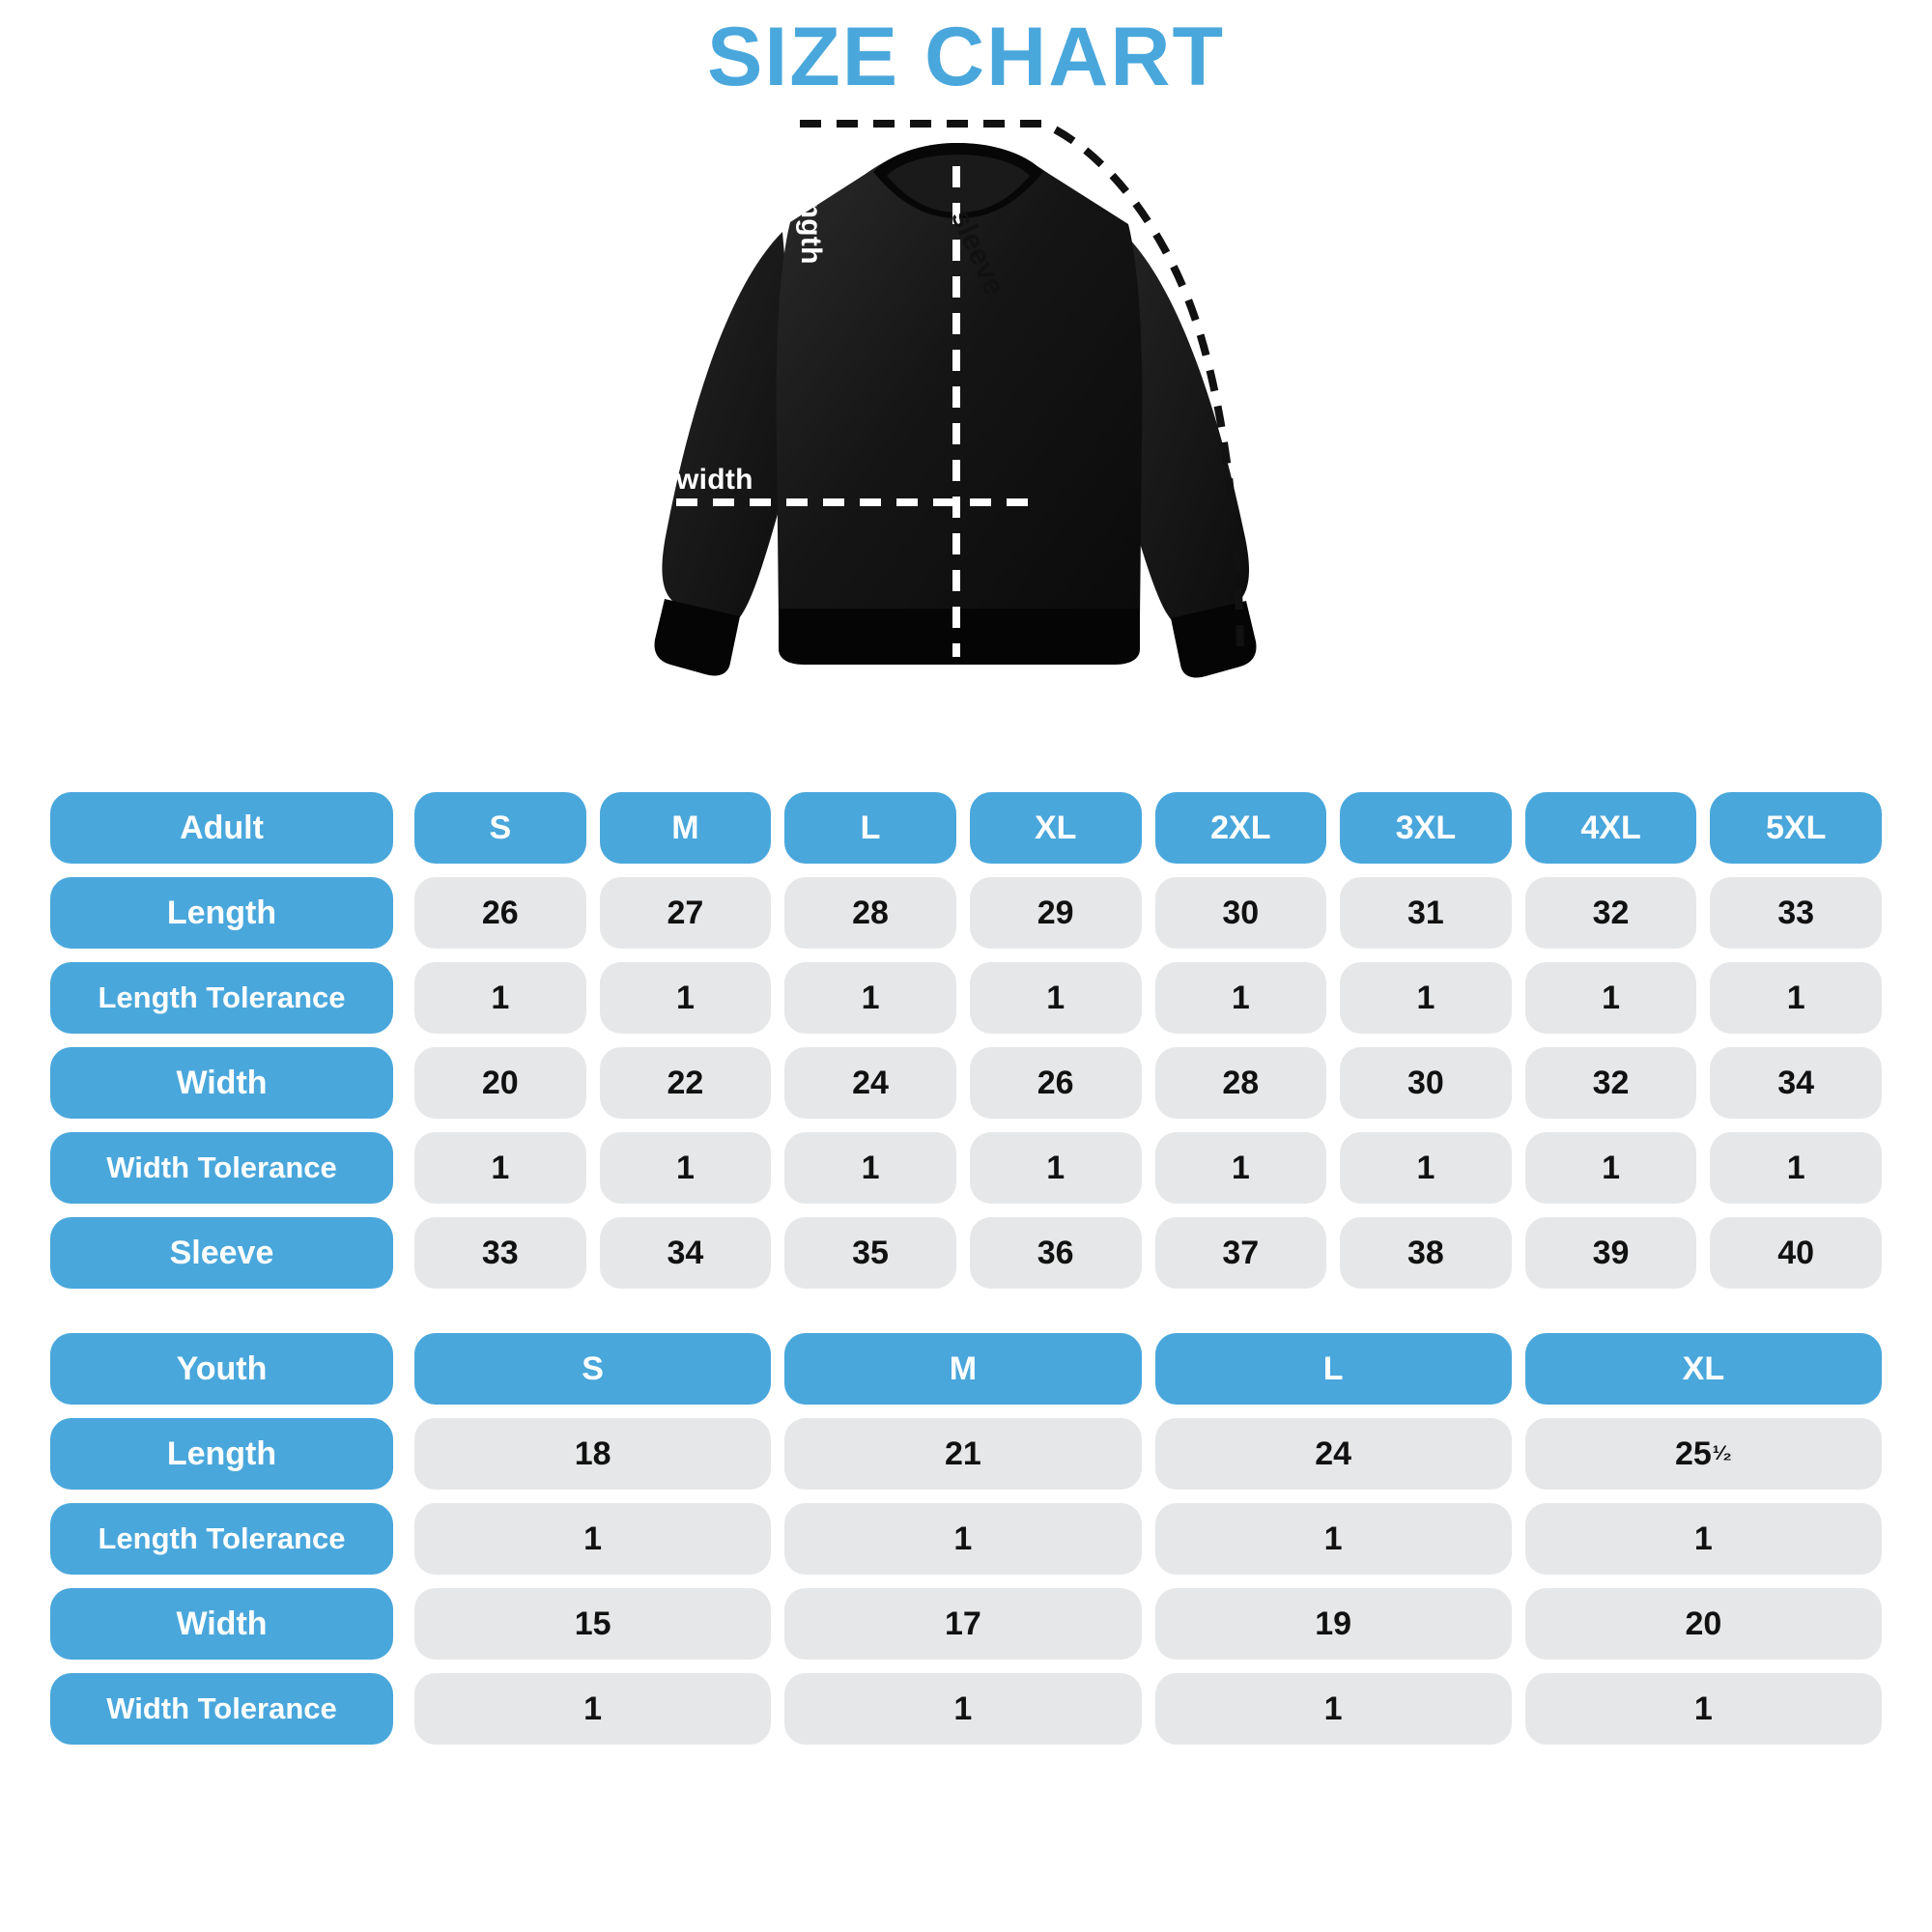  Describe the element at coordinates (685, 1083) in the screenshot. I see `cell-value: 22` at that location.